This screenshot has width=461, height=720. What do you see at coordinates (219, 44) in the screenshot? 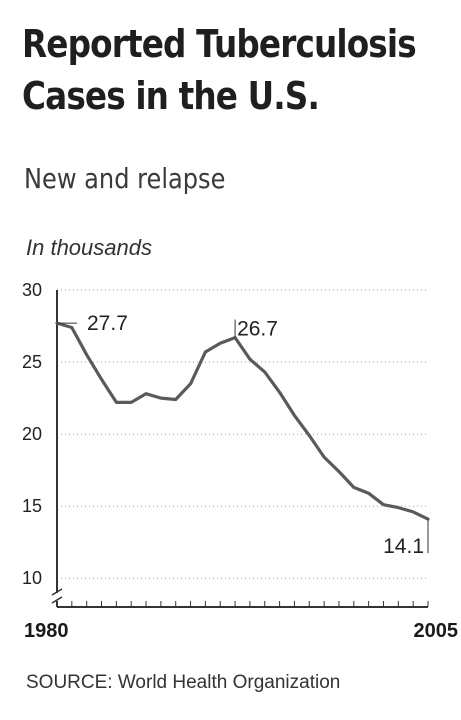
I see `title-line-1: Reported Tuberculosis` at bounding box center [219, 44].